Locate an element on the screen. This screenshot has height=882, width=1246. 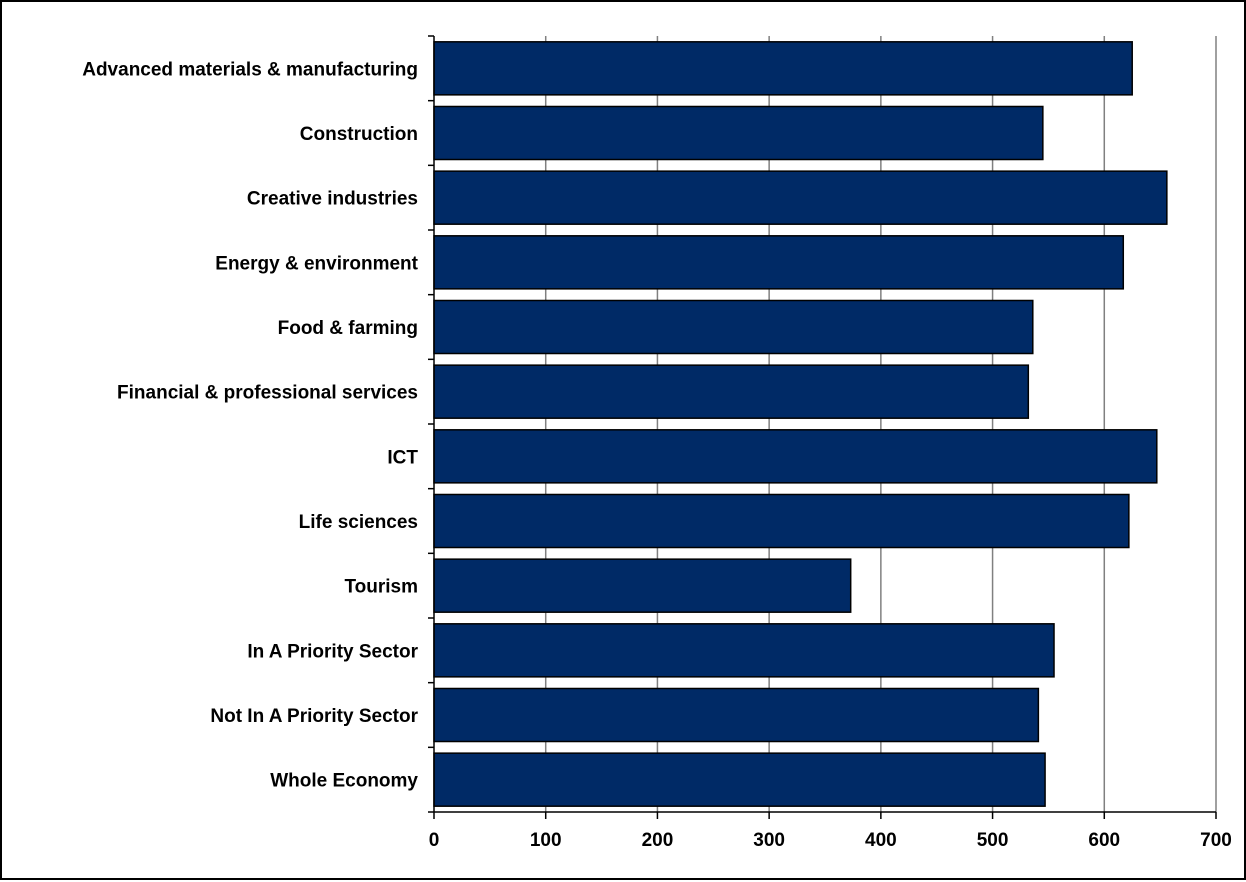
category-label: ICT is located at coordinates (402, 457).